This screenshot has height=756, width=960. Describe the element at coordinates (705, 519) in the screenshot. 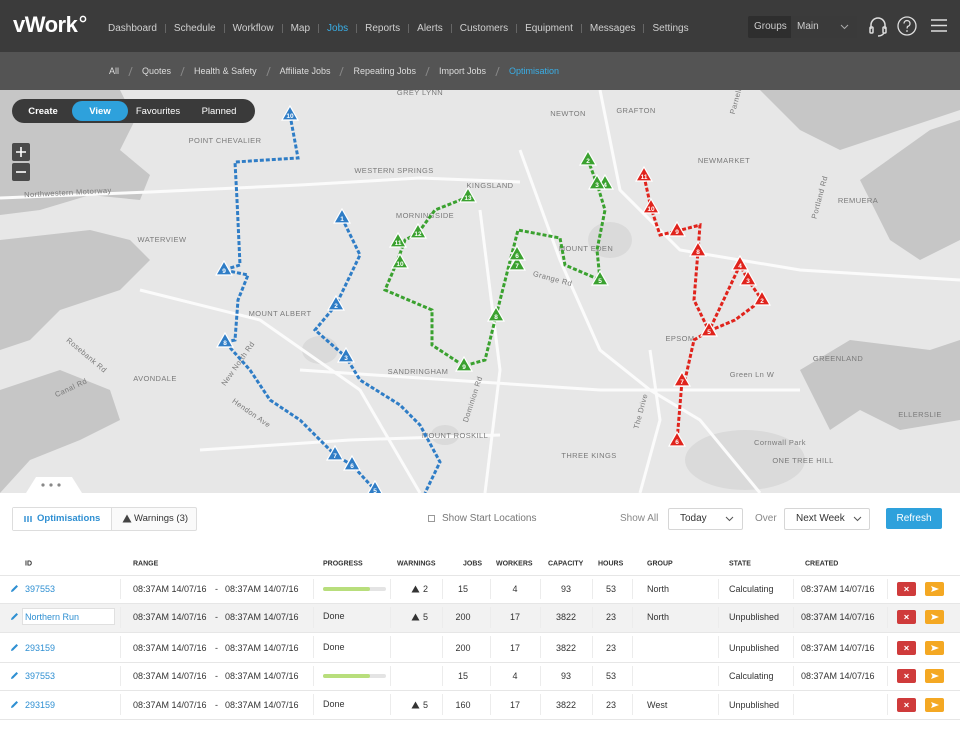

I see `period-select: Today` at that location.